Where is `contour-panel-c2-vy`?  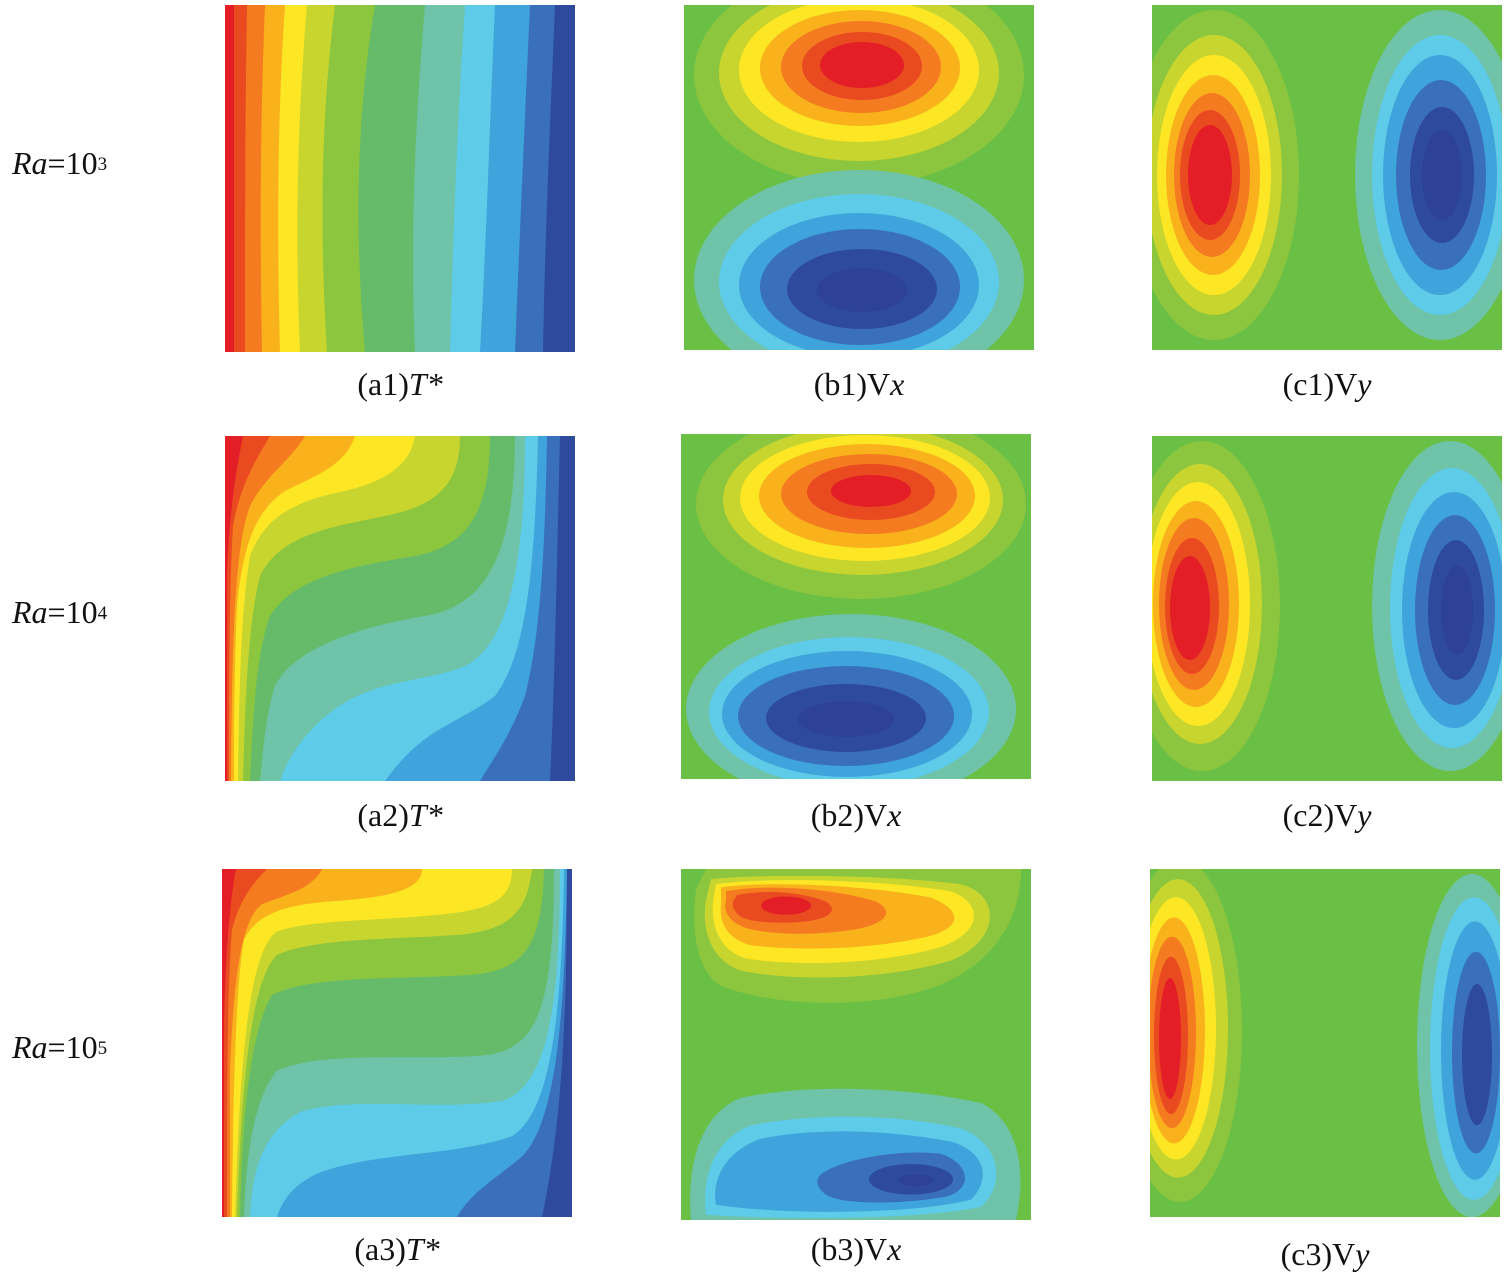
contour-panel-c2-vy is located at coordinates (1327, 608).